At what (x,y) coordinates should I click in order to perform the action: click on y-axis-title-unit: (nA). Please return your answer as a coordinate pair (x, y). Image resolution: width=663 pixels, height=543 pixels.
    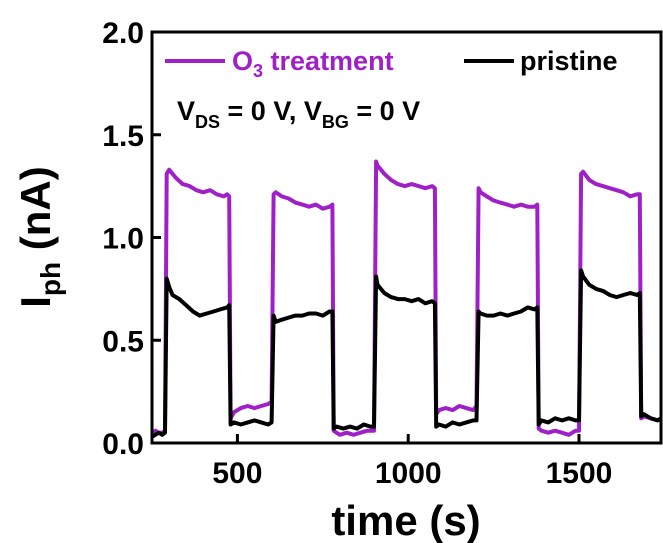
    Looking at the image, I should click on (35, 214).